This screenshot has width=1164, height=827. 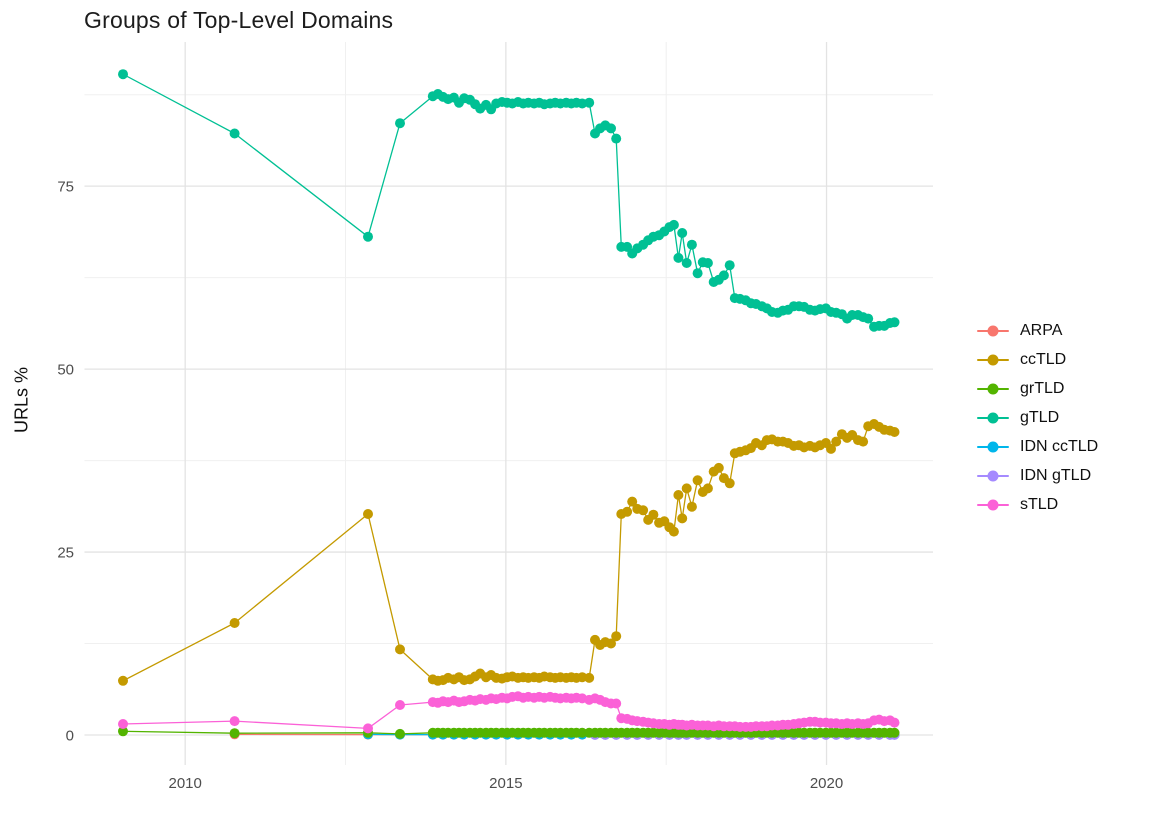 What do you see at coordinates (185, 783) in the screenshot?
I see `svg-text: 2010` at bounding box center [185, 783].